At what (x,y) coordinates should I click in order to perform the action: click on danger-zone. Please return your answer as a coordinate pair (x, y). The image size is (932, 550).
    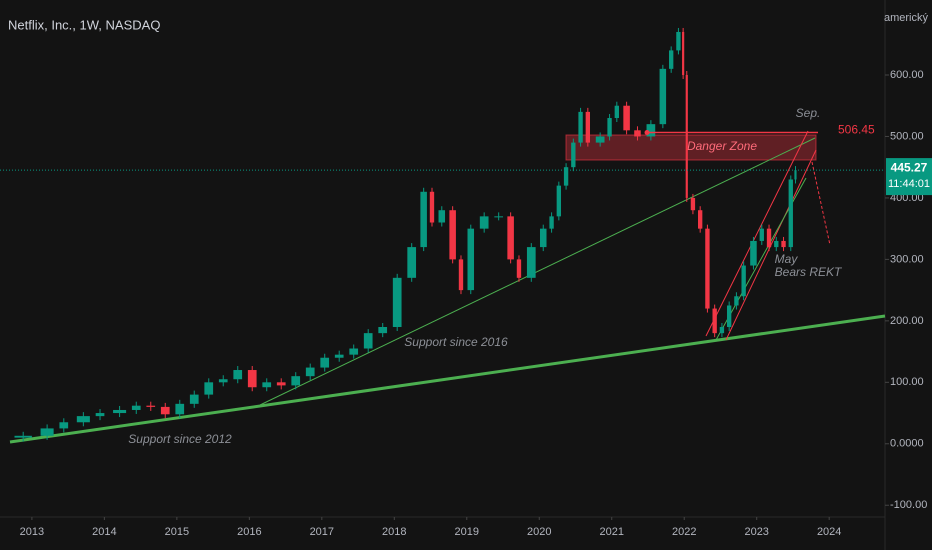
    Looking at the image, I should click on (691, 147).